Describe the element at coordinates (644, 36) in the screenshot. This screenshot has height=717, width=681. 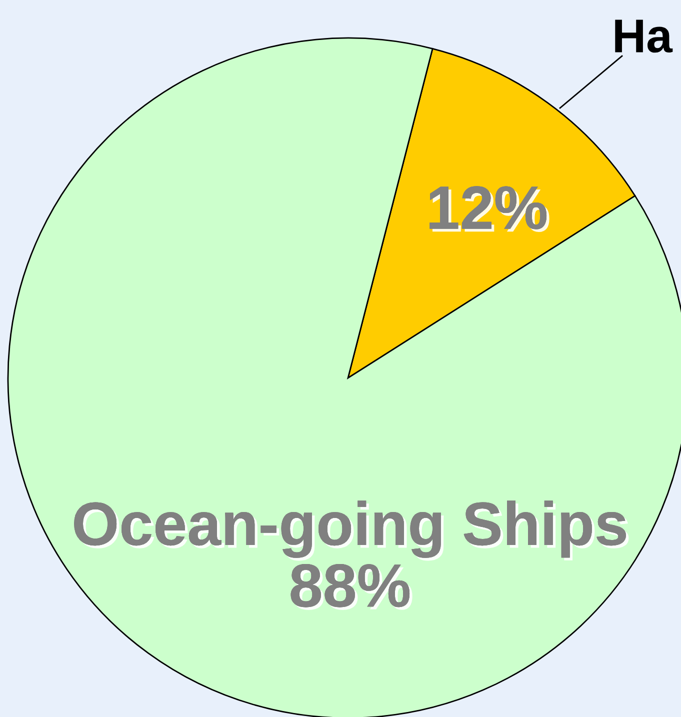
I see `slice-label: Ha` at that location.